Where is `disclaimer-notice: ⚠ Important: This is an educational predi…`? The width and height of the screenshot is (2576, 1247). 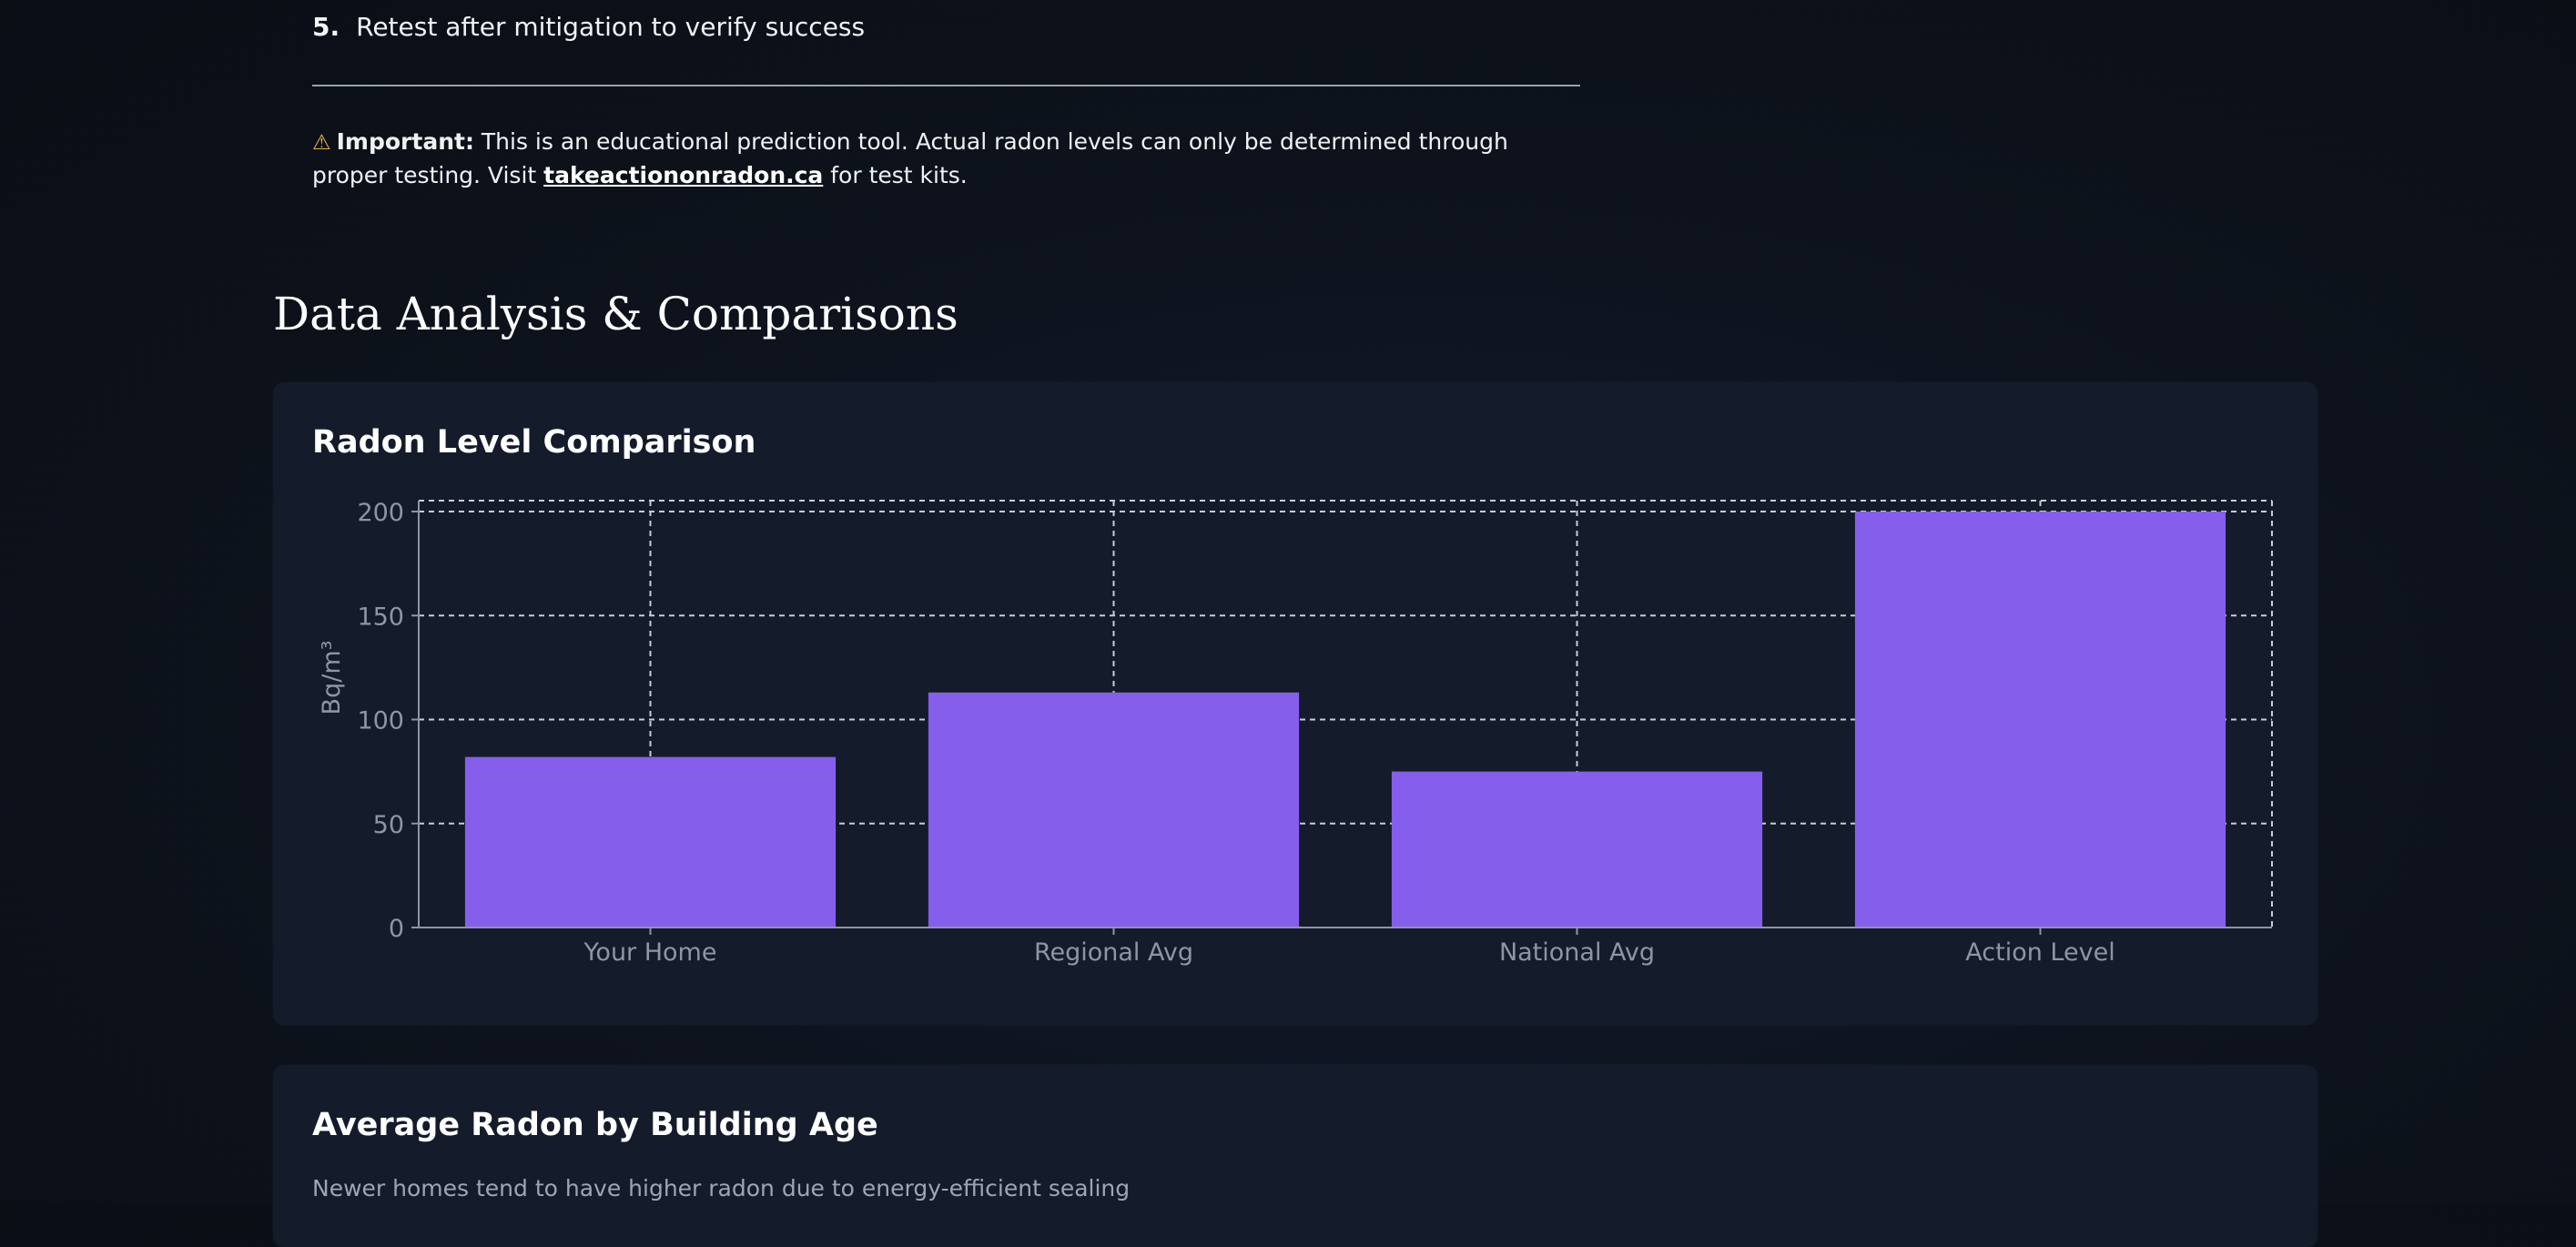
disclaimer-notice: ⚠ Important: This is an educational predi… is located at coordinates (946, 159).